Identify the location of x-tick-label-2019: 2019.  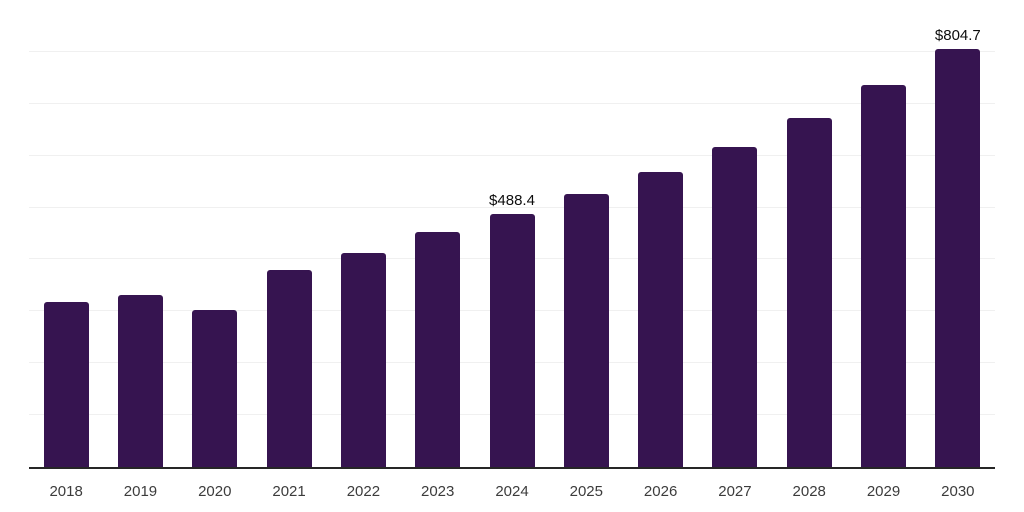
(140, 491).